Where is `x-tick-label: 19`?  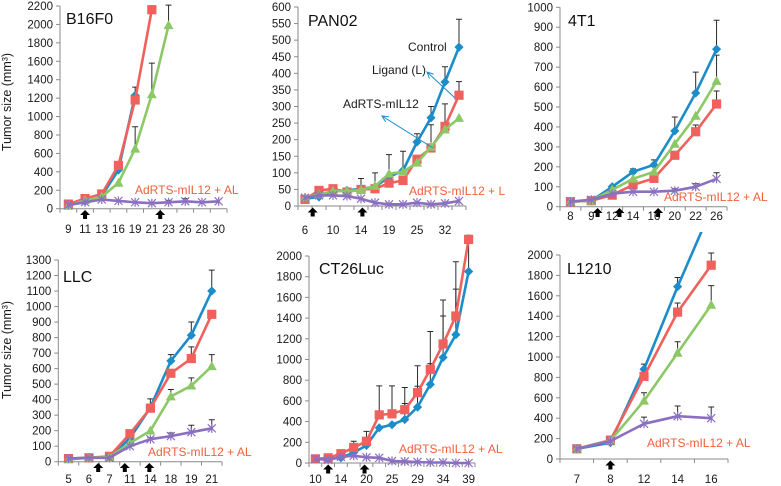
x-tick-label: 19 is located at coordinates (389, 231).